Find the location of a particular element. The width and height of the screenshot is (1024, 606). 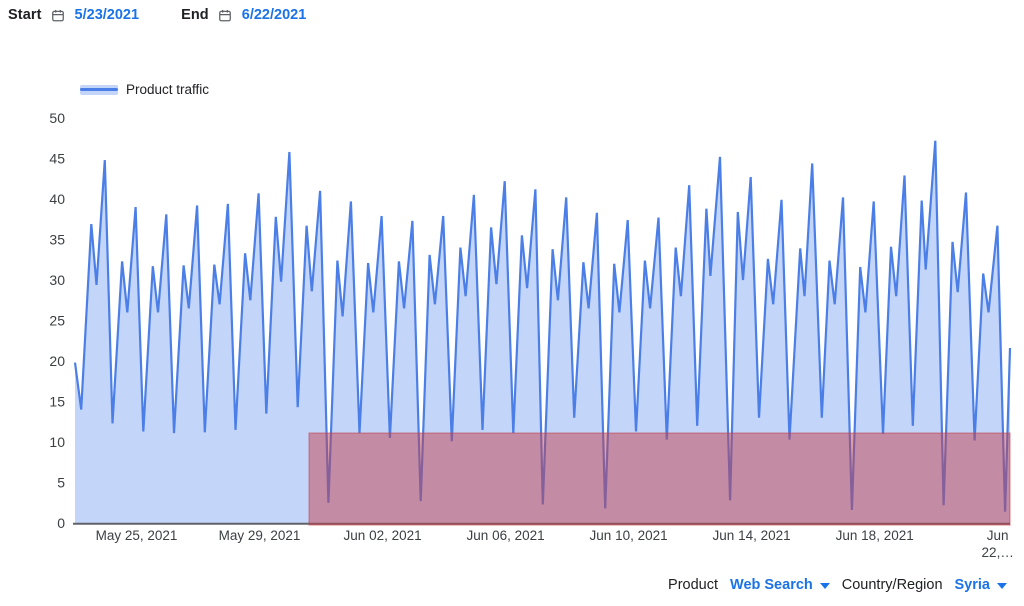

y-axis-tick-label: 0 is located at coordinates (61, 523).